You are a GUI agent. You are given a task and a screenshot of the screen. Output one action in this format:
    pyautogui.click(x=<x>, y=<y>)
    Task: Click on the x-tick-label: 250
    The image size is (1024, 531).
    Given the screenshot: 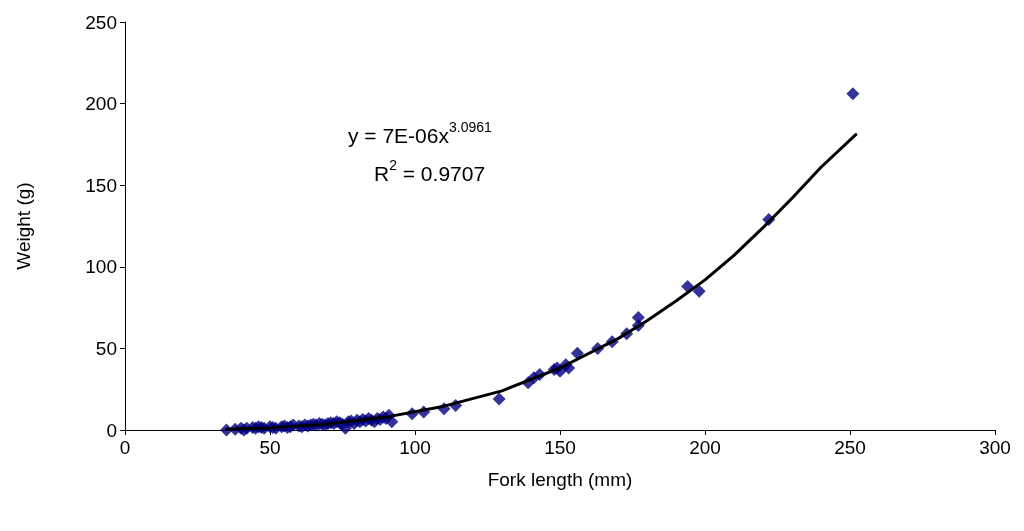 What is the action you would take?
    pyautogui.click(x=850, y=447)
    